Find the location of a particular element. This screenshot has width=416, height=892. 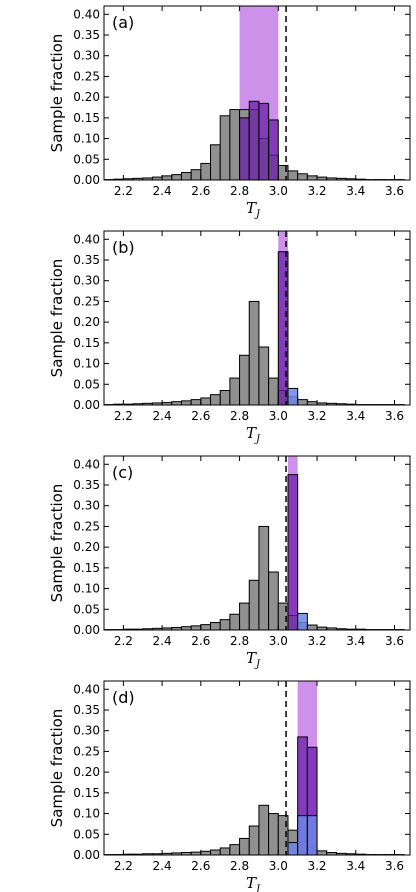

panel-label: (d) is located at coordinates (123, 697).